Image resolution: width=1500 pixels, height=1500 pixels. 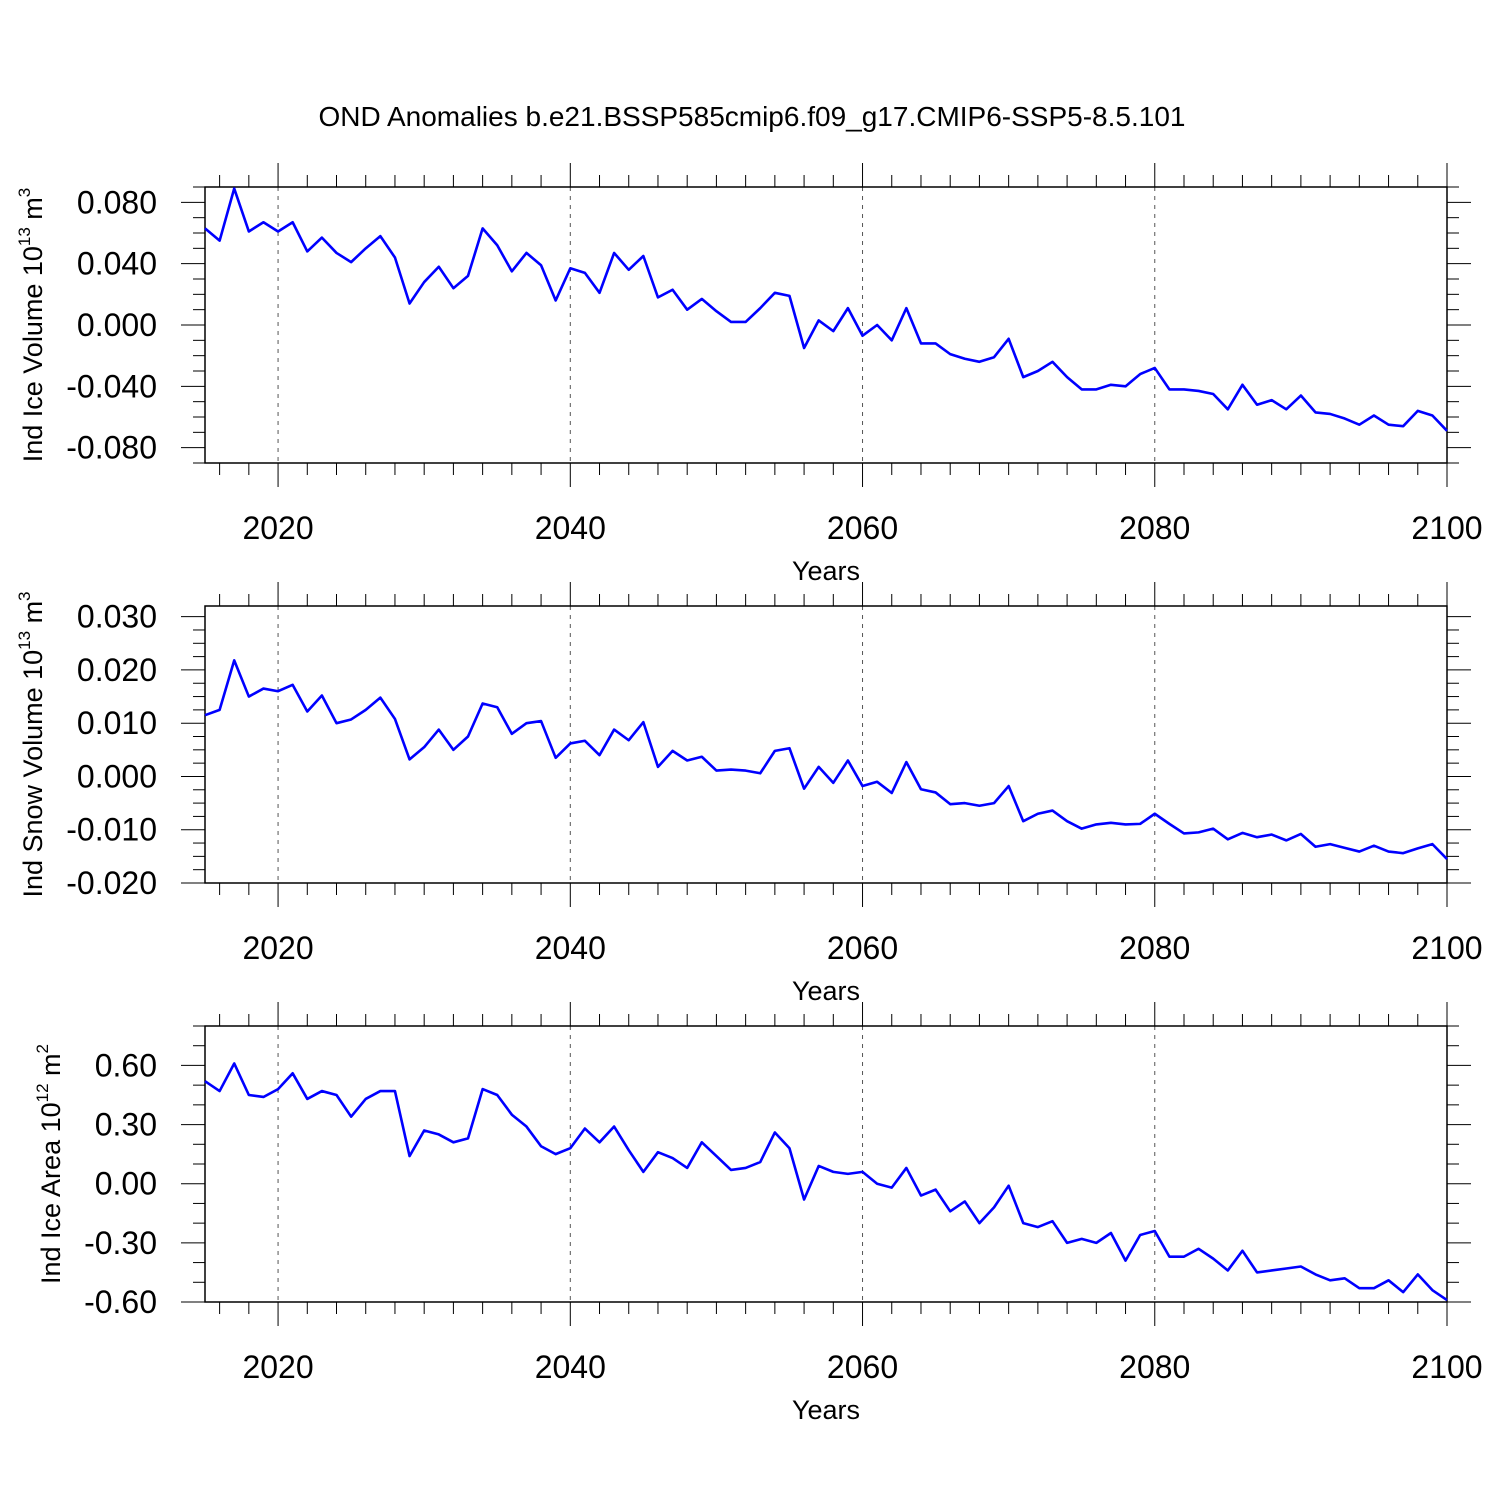 I want to click on y-axis-label-superscript: 12, so click(x=42, y=1092).